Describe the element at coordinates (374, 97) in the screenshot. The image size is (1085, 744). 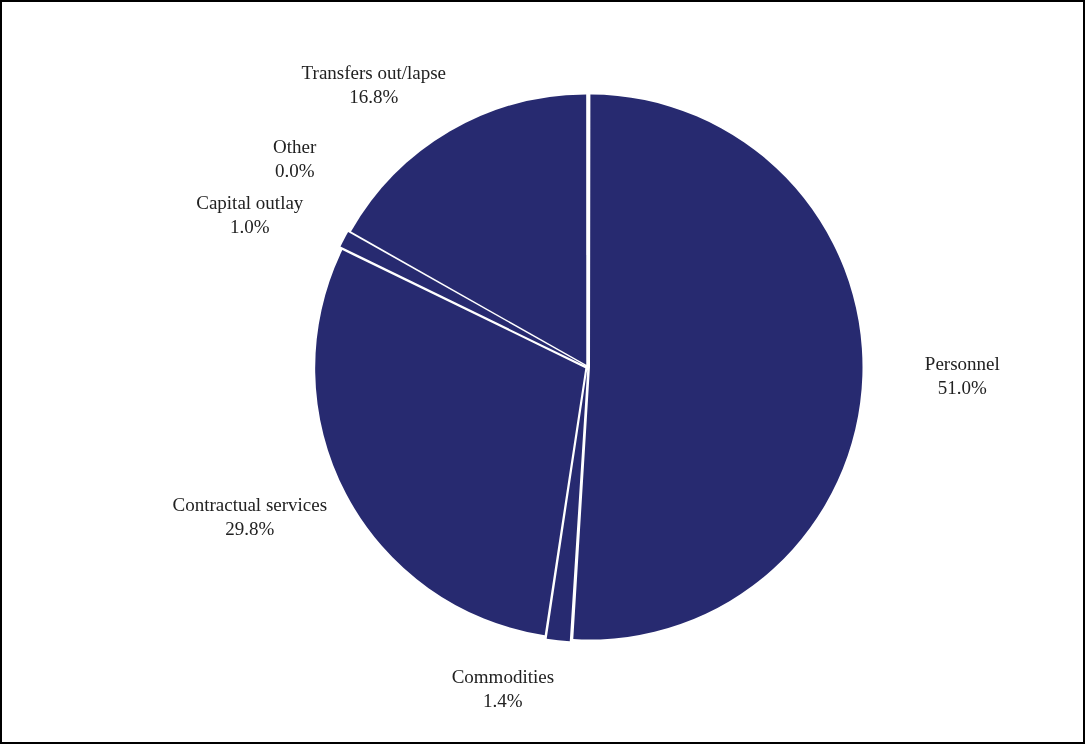
I see `data-label: 16.8%` at that location.